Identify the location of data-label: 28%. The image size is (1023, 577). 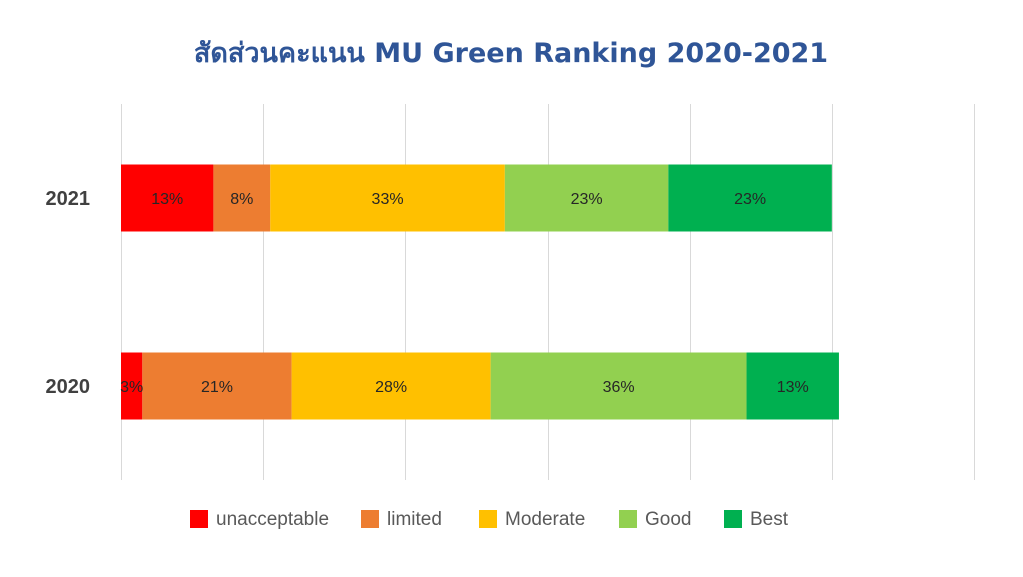
(391, 387).